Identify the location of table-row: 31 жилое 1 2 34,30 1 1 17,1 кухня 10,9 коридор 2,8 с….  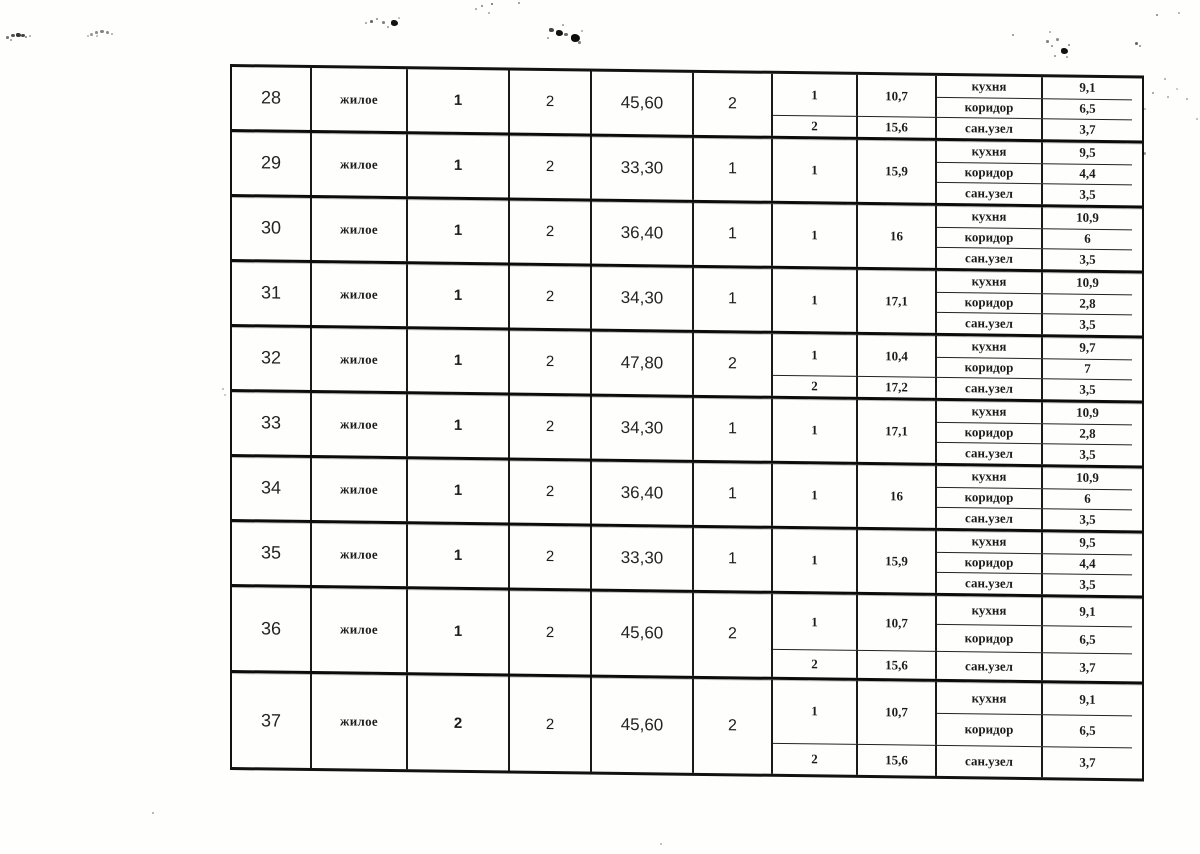
(687, 300).